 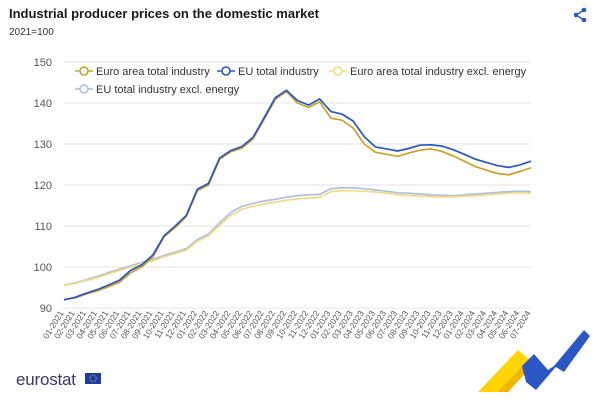 I want to click on y-tick-label: 90, so click(x=46, y=309).